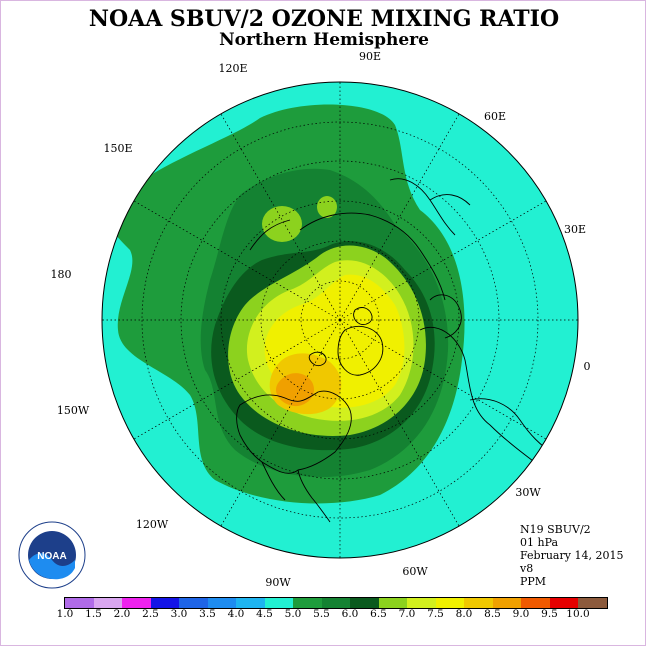 The image size is (648, 648). I want to click on map-title: NOAA SBUV/2 OZONE MIXING RATIO, so click(324, 19).